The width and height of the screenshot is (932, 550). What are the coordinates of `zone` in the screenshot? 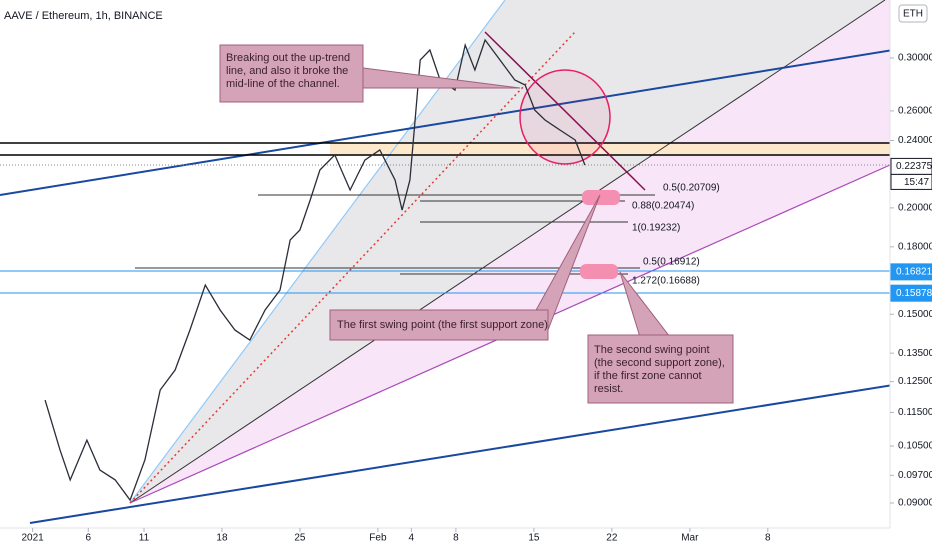 It's located at (610, 149).